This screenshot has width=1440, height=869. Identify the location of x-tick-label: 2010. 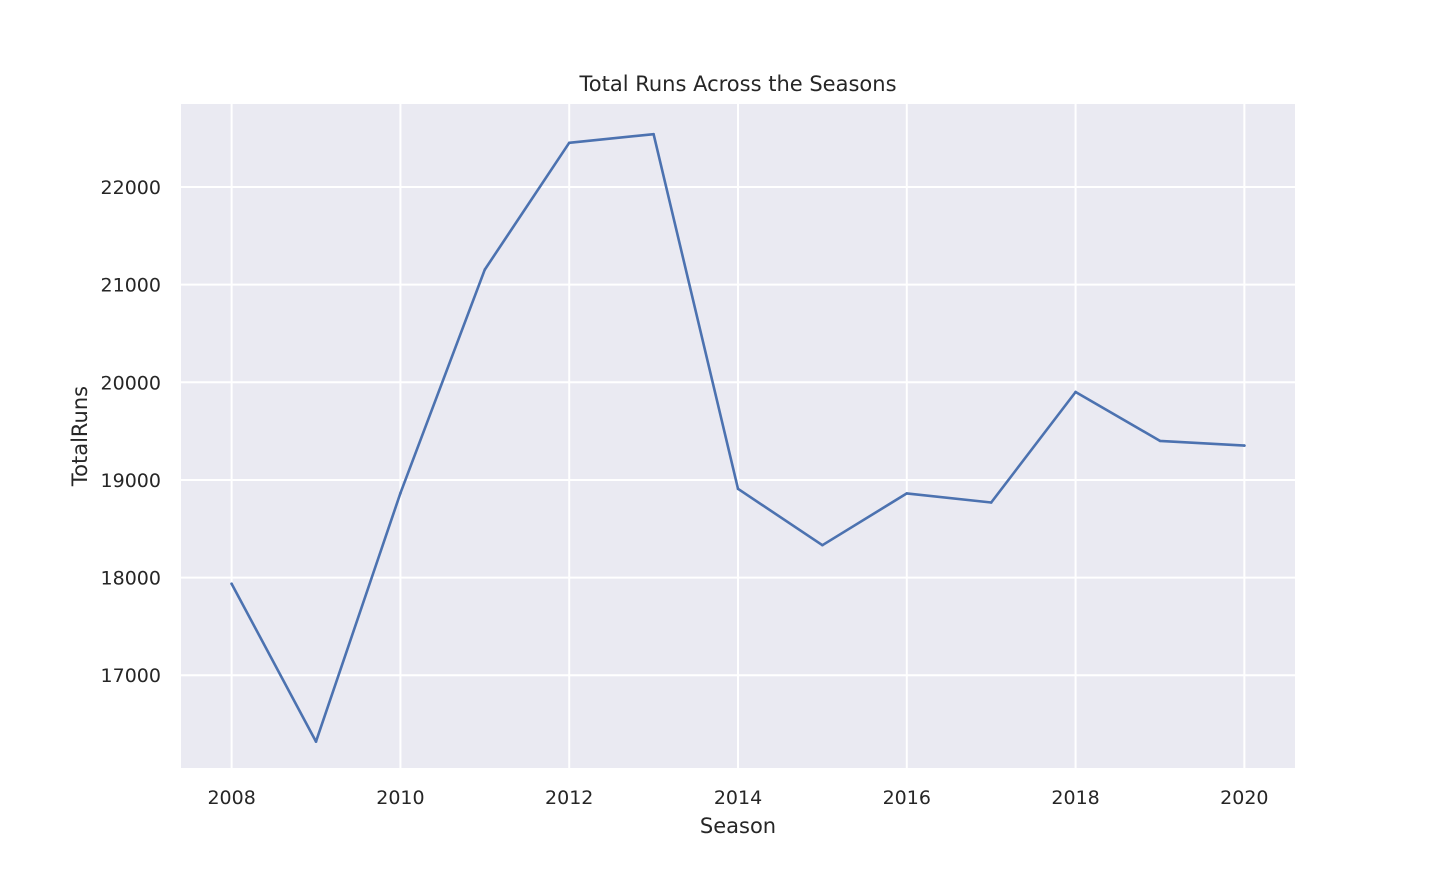
(400, 798).